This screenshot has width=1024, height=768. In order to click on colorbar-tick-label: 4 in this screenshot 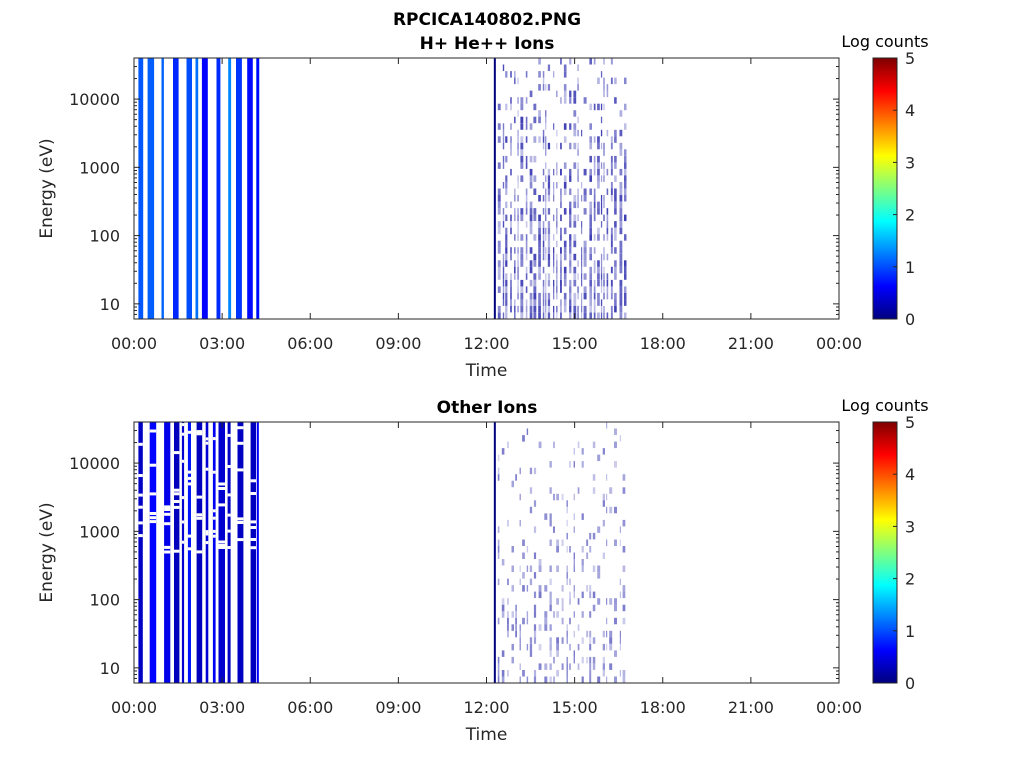, I will do `click(910, 110)`.